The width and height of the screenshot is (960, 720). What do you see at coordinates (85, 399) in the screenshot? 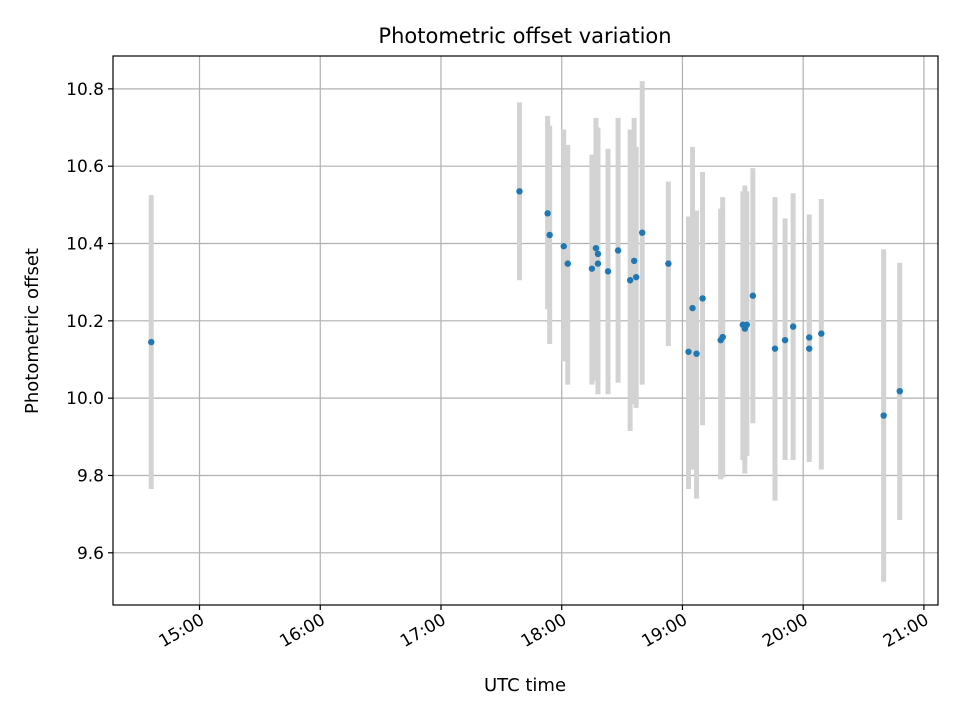
I see `y-tick-label: 10.0` at bounding box center [85, 399].